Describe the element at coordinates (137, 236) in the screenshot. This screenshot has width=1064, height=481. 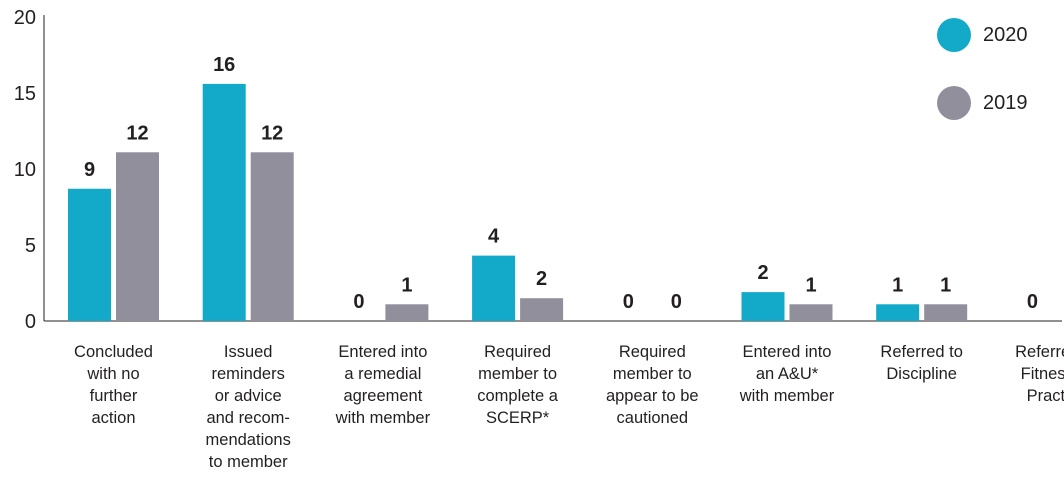
I see `bar-2019-concluded-with-no-further-action` at that location.